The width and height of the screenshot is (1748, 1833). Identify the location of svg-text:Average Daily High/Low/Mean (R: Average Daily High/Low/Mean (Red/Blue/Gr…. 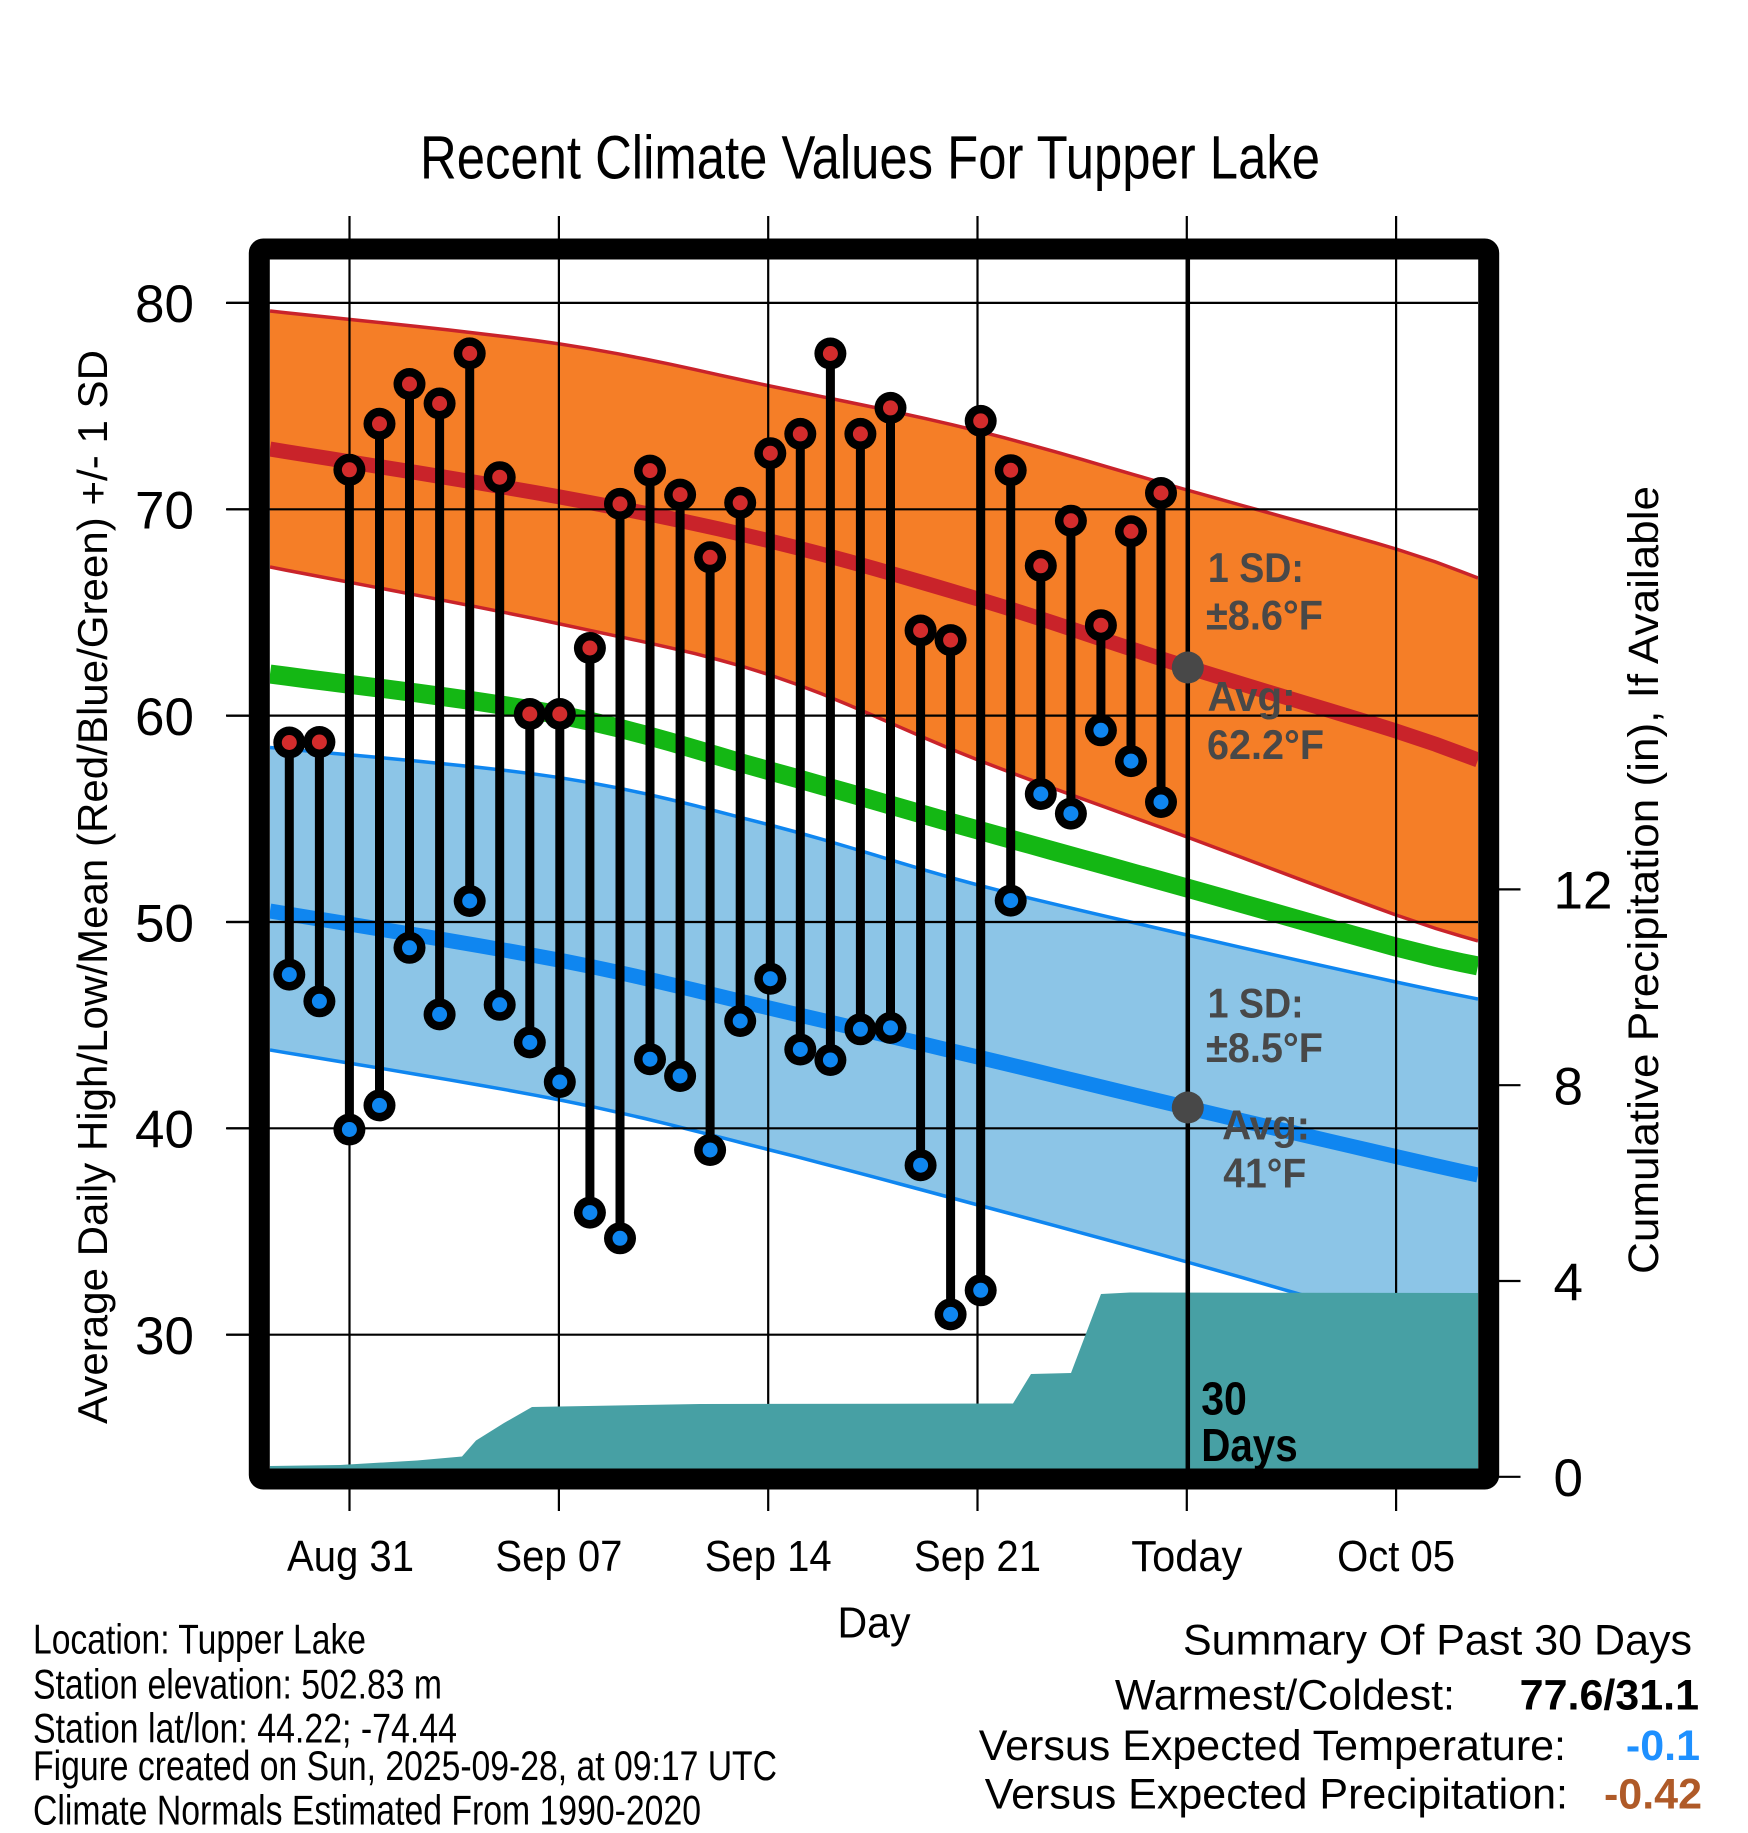
(92, 887).